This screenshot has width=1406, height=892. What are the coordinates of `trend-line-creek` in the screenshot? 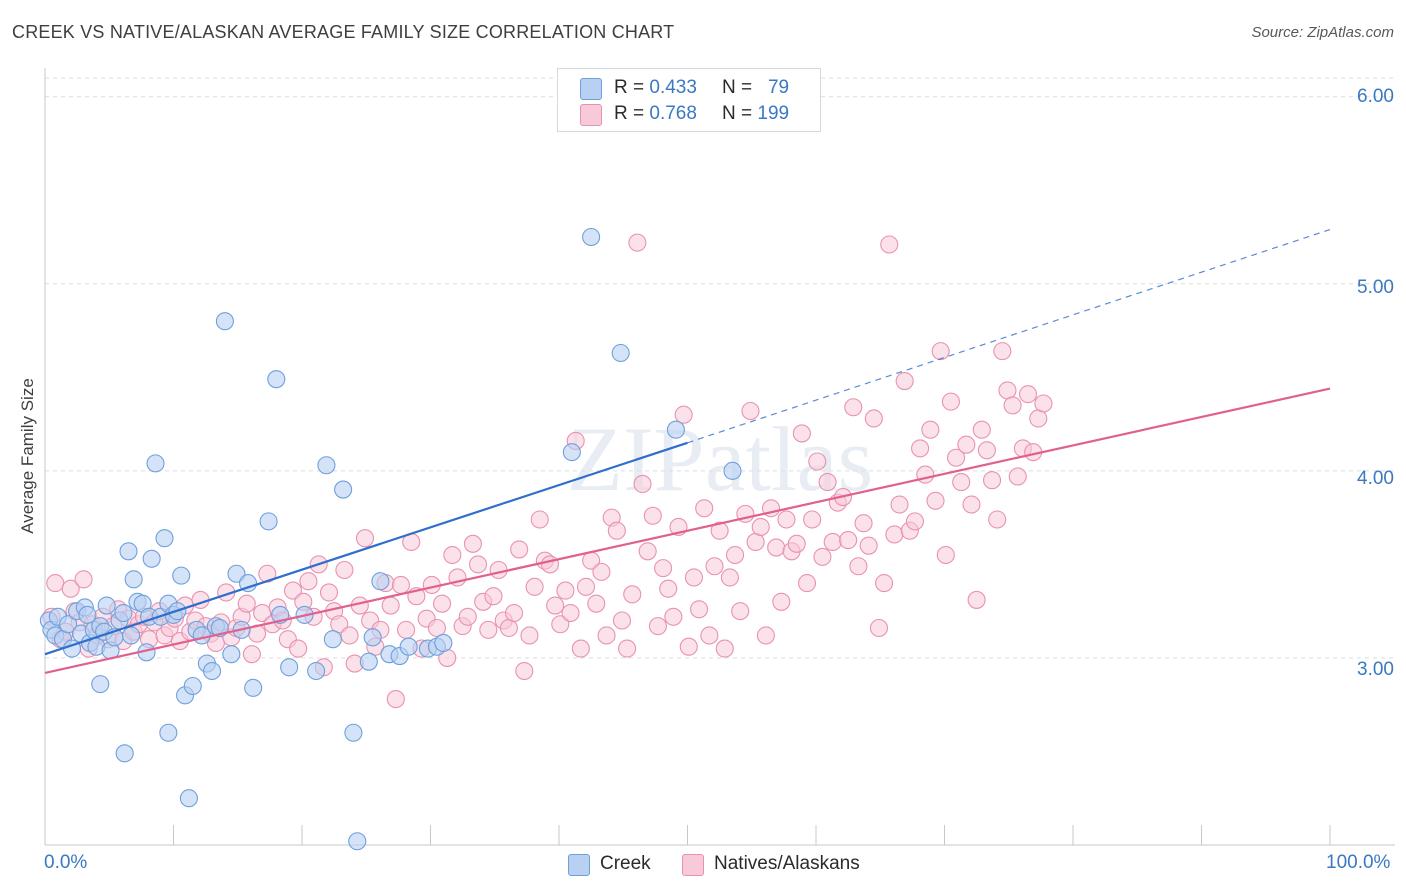 It's located at (366, 548).